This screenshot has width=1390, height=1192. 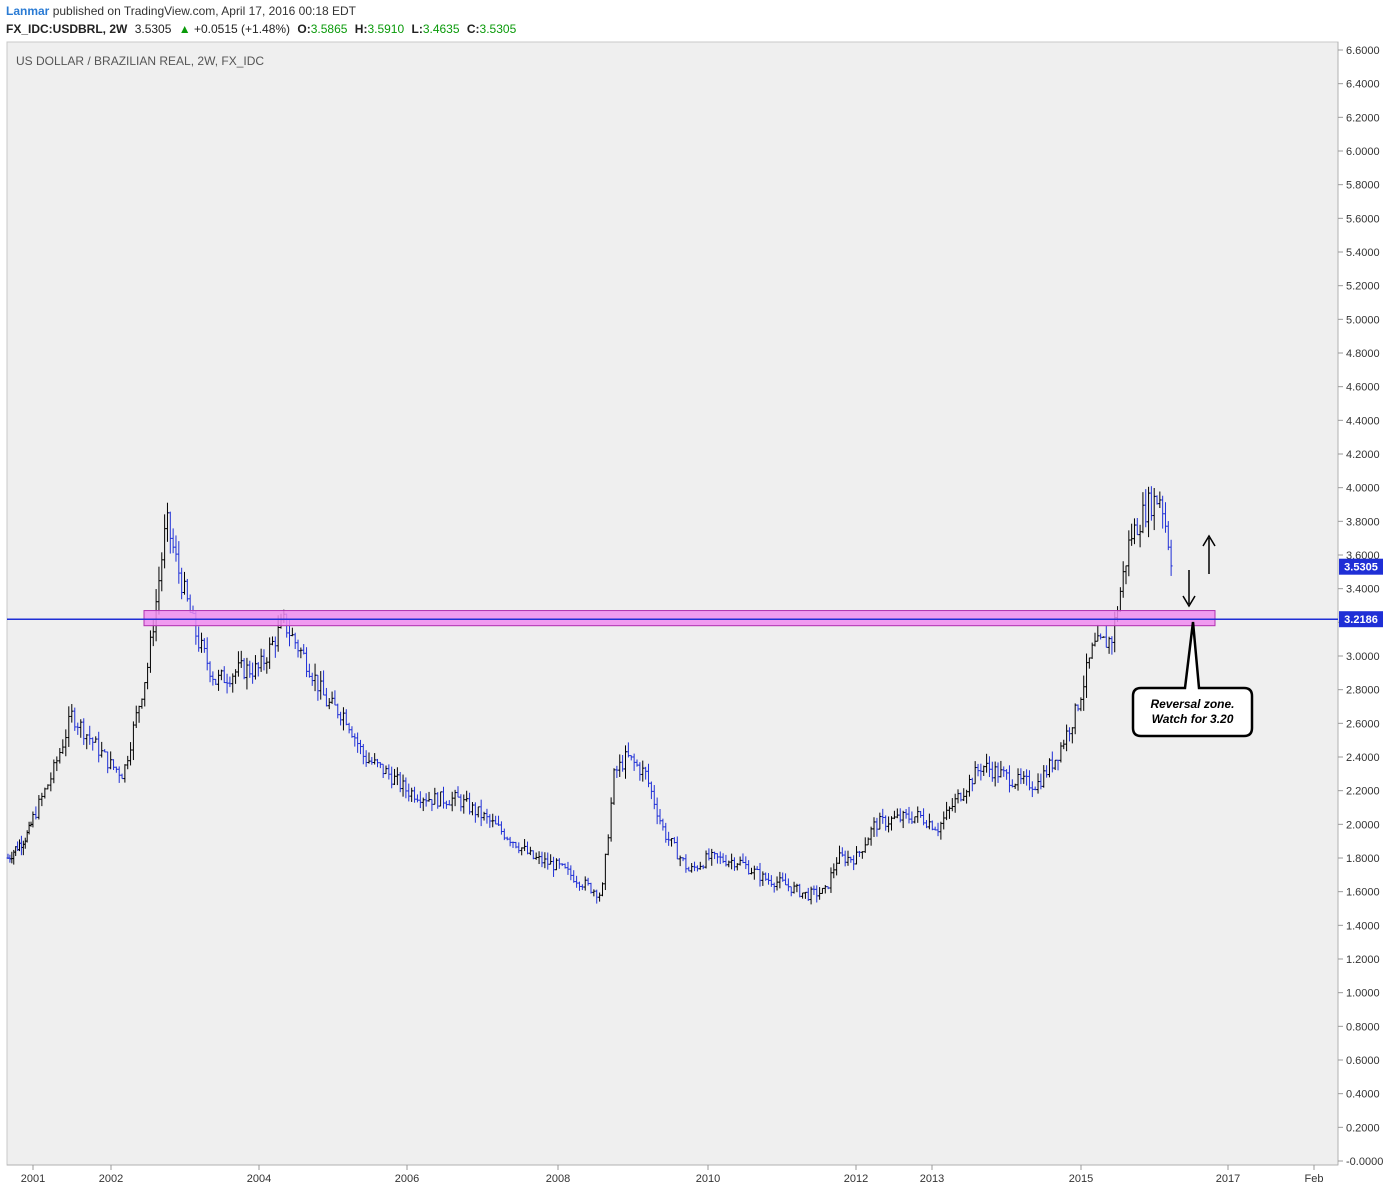 What do you see at coordinates (1314, 1179) in the screenshot?
I see `time-tick-label: Feb` at bounding box center [1314, 1179].